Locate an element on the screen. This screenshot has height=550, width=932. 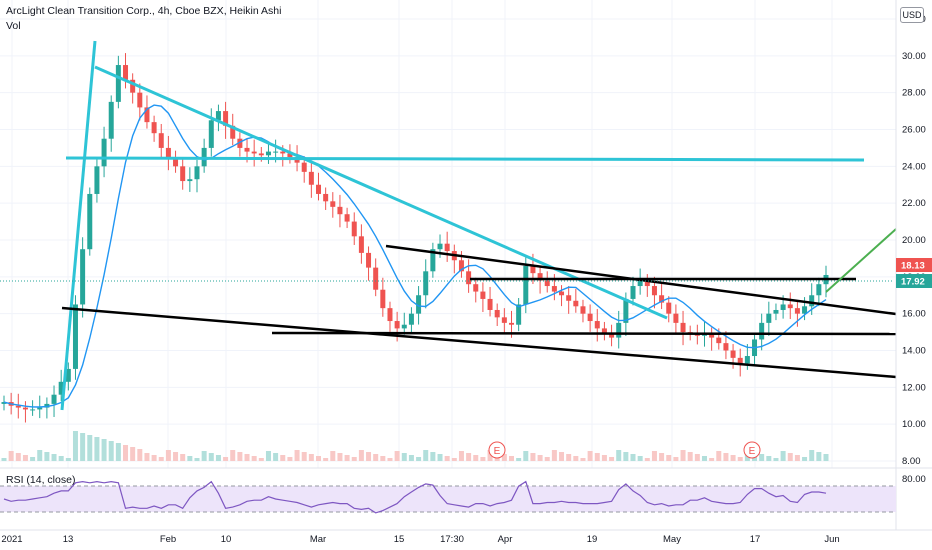
projection-line is located at coordinates (861, 260).